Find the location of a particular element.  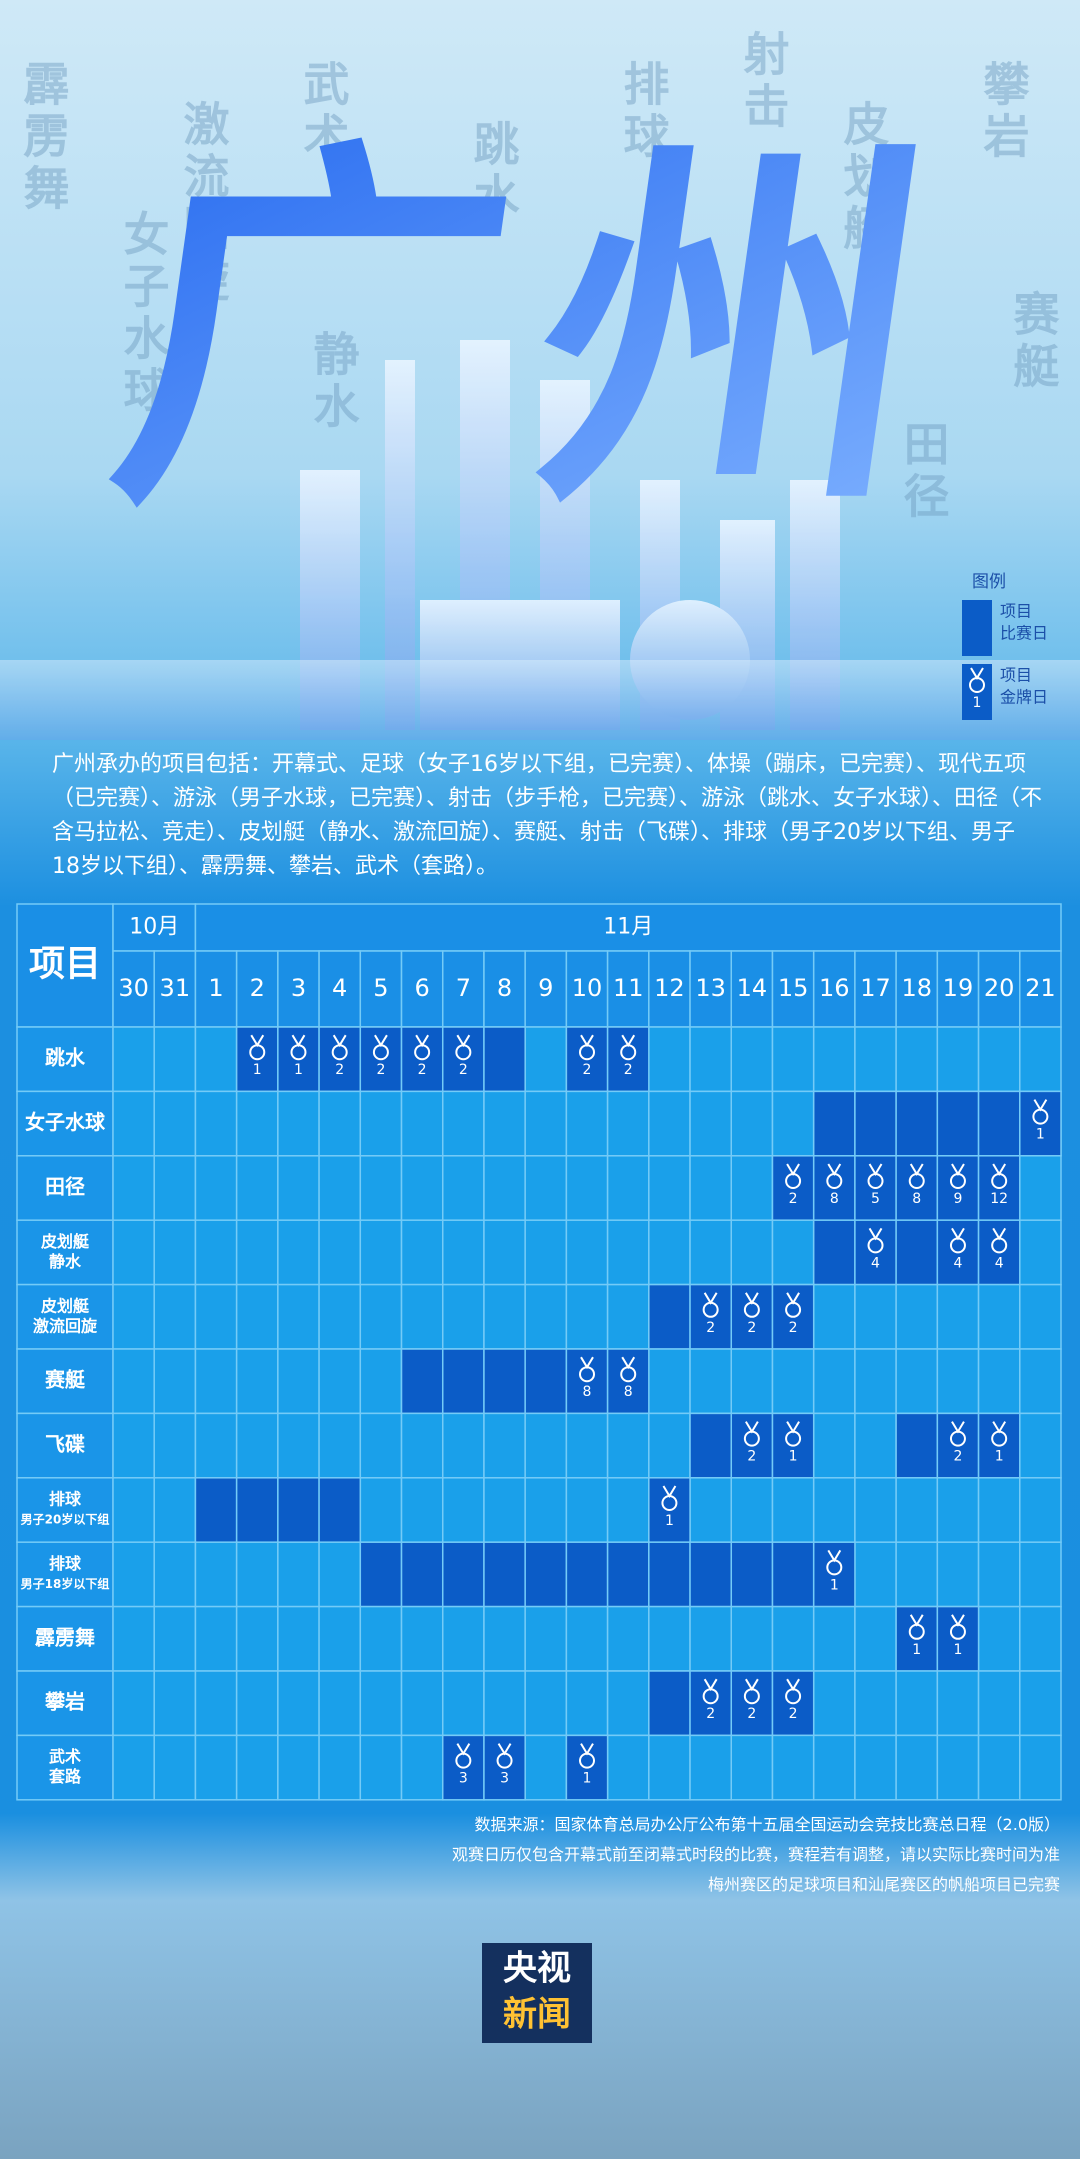

background-word: 跳水 is located at coordinates (494, 172).